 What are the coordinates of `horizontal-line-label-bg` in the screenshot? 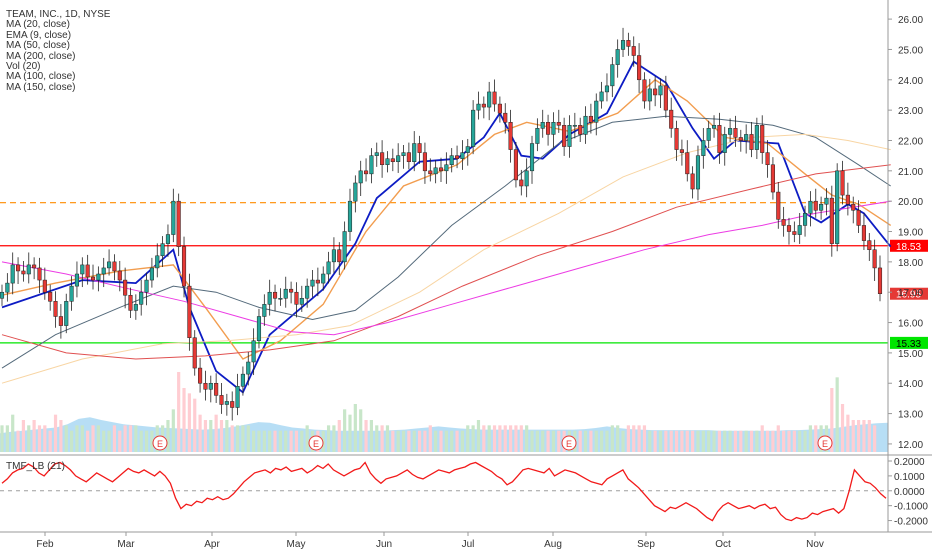 It's located at (909, 245).